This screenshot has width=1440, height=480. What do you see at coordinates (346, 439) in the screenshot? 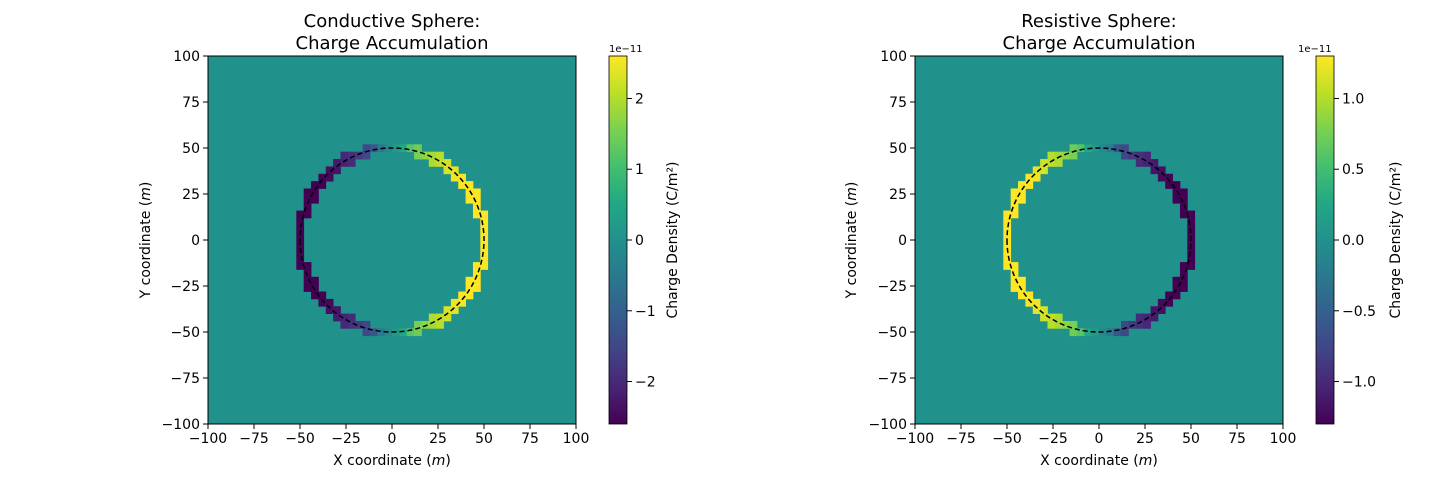
I see `x-tick-label: −25` at bounding box center [346, 439].